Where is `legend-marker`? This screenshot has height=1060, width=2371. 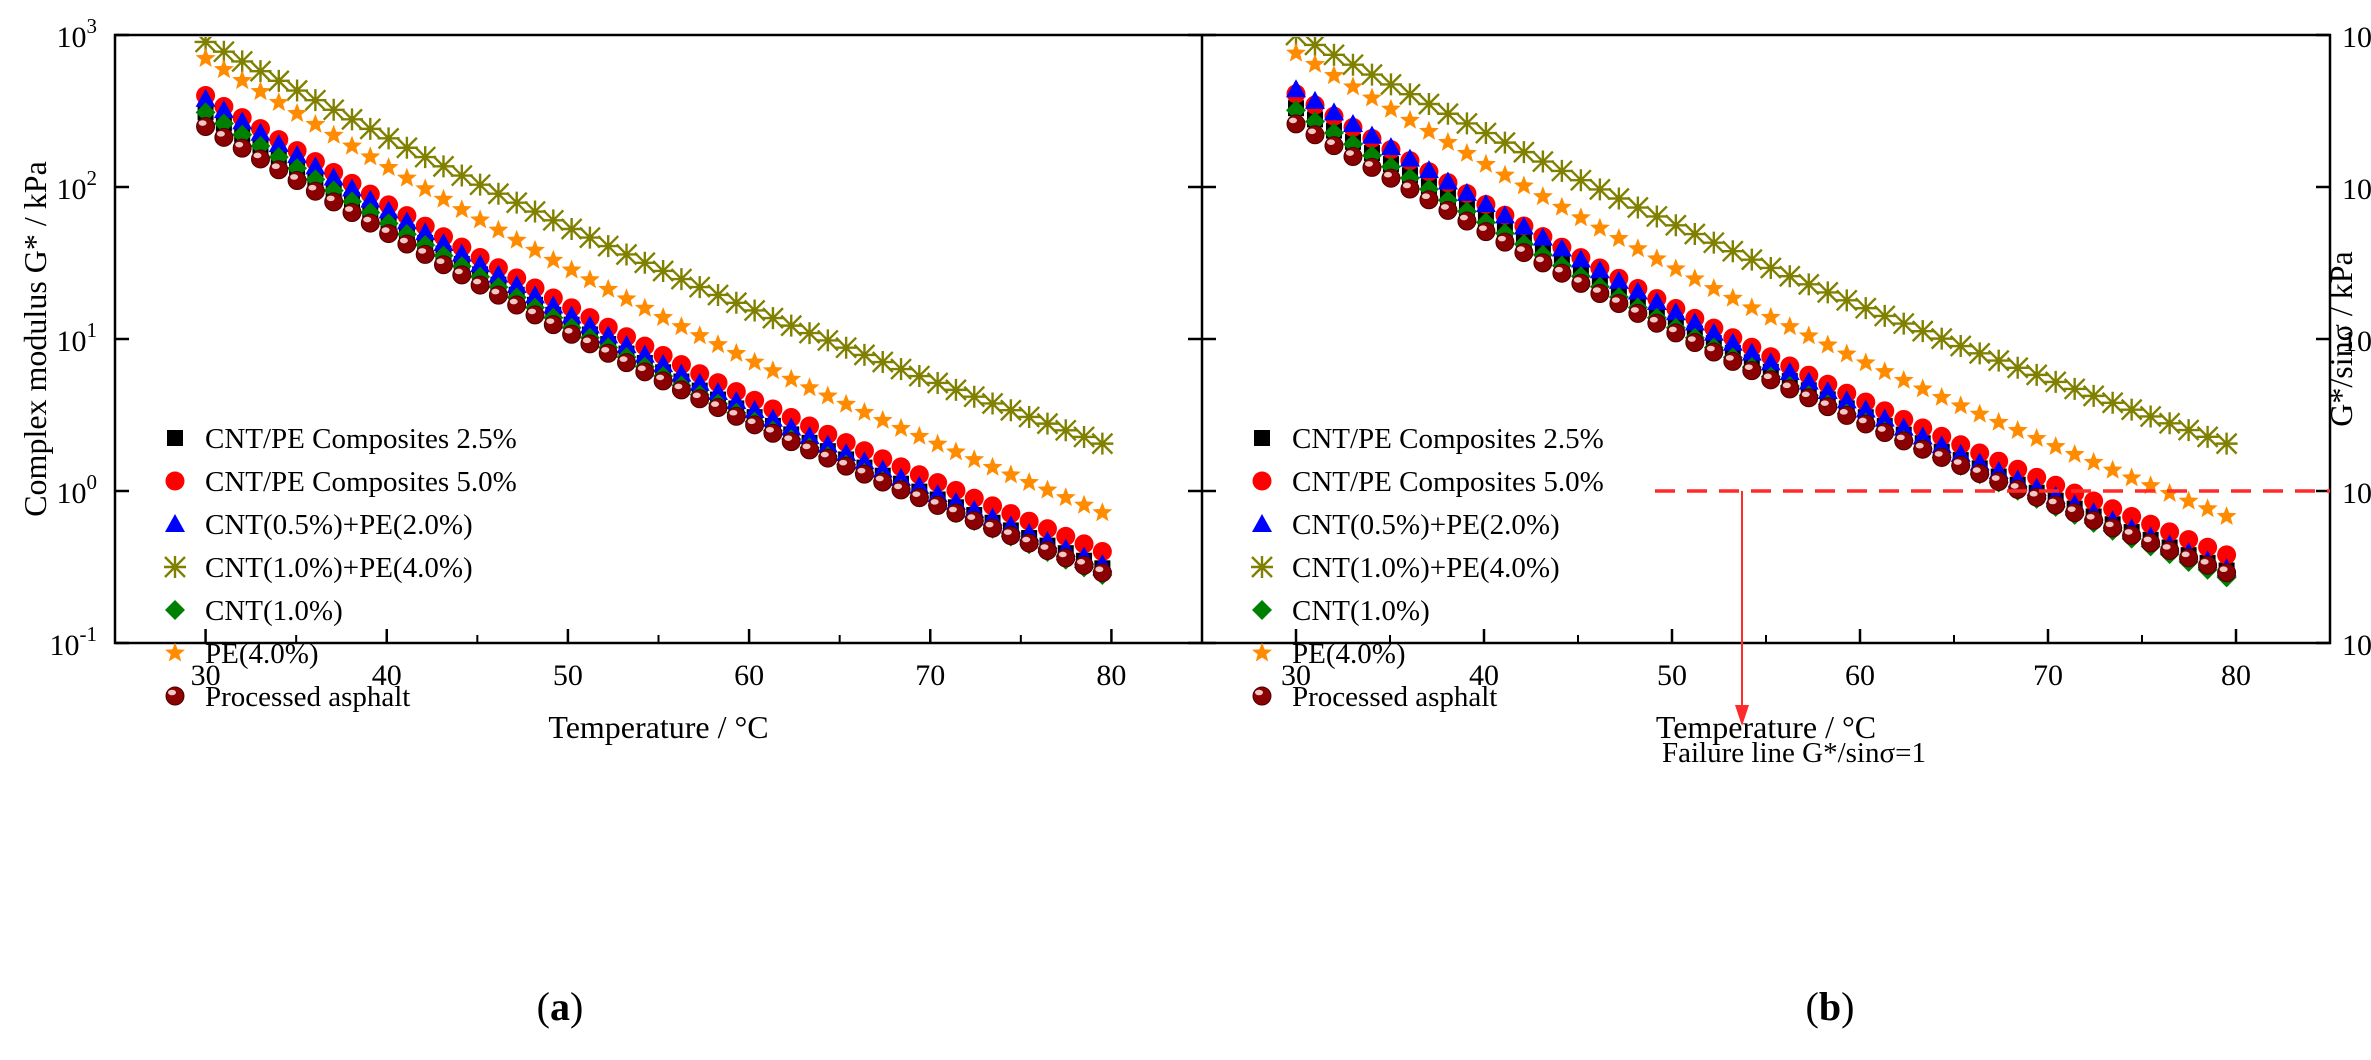 legend-marker is located at coordinates (175, 567).